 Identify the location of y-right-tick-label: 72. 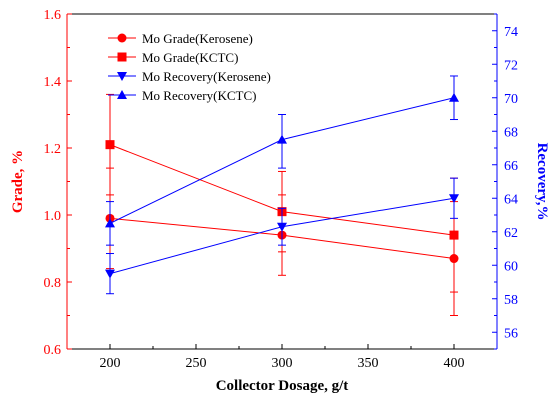
(511, 65).